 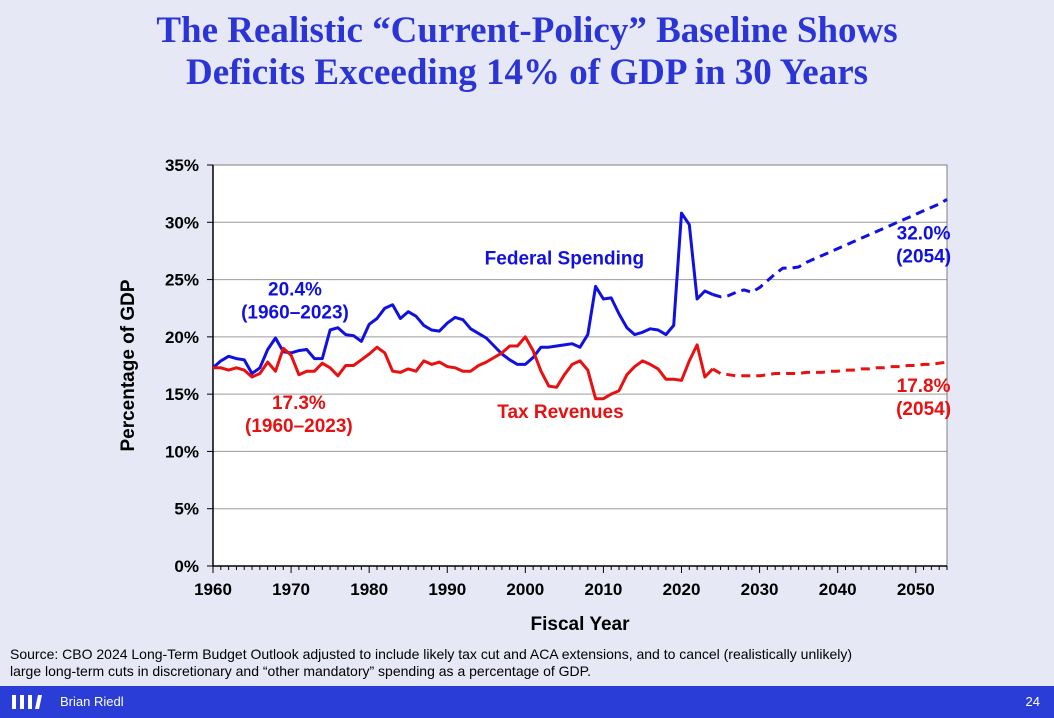 I want to click on annotation-spend-avg-period: (1960–2023), so click(x=295, y=313).